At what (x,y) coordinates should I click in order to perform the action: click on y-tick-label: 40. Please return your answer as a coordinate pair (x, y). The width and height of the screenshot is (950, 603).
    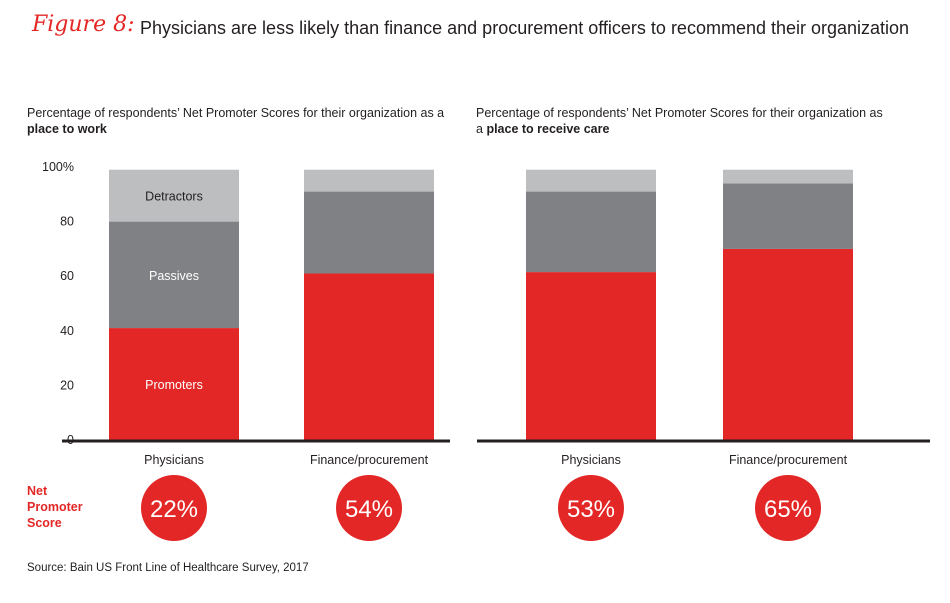
    Looking at the image, I should click on (67, 331).